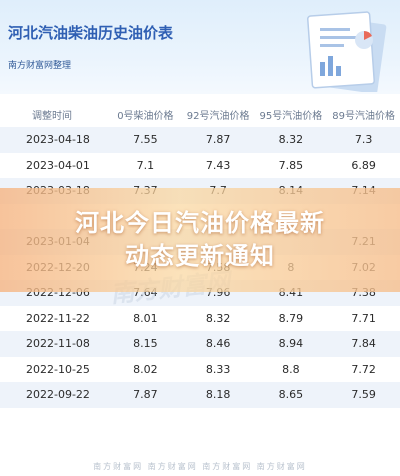  Describe the element at coordinates (91, 33) in the screenshot. I see `page-title: 河北汽油柴油历史油价表` at that location.